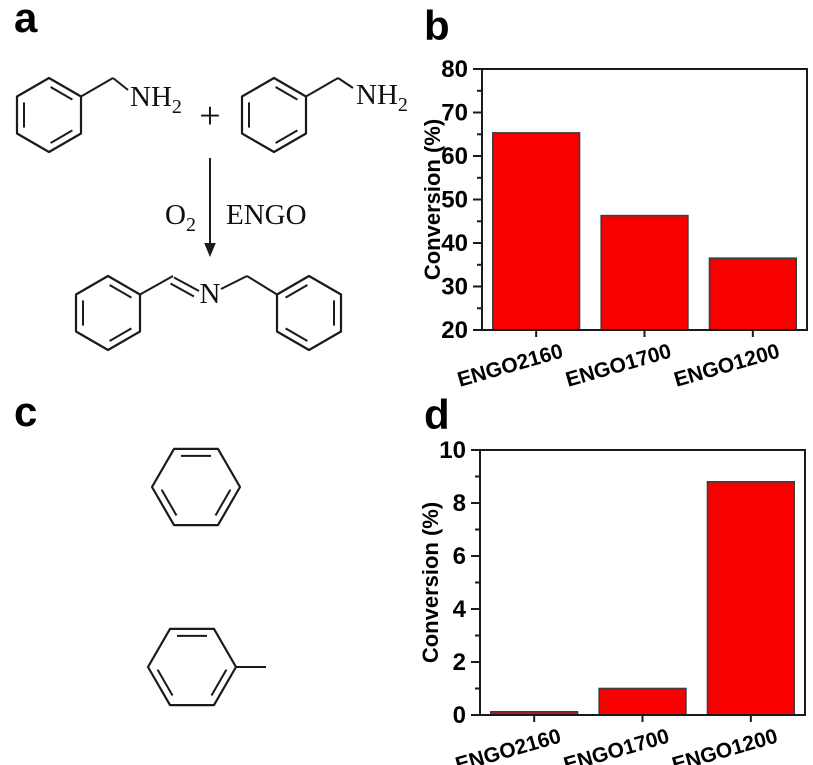  I want to click on scheme-a-bonds, so click(217, 187).